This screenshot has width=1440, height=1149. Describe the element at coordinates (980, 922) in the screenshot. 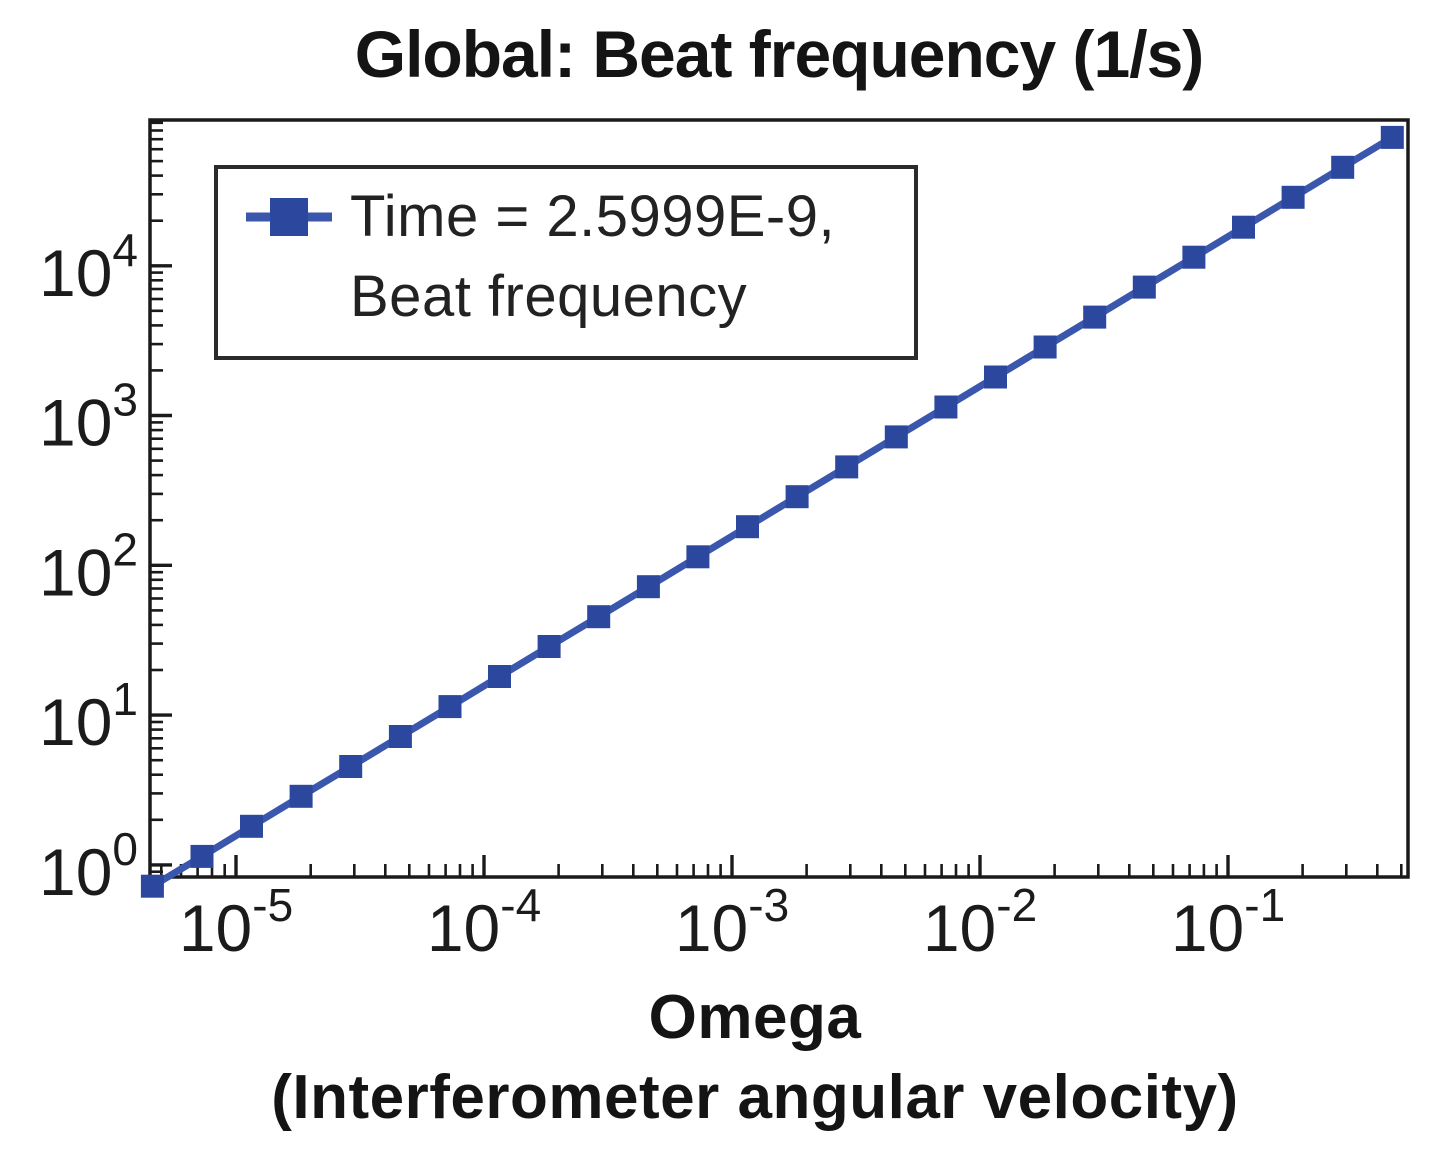

I see `x-tick-label: 10⁻²` at that location.